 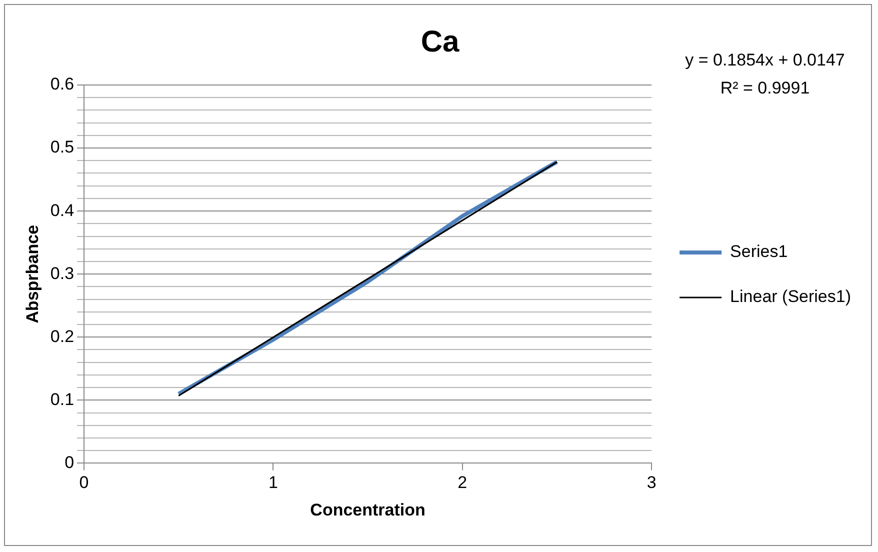 What do you see at coordinates (440, 41) in the screenshot?
I see `chart-title: Ca` at bounding box center [440, 41].